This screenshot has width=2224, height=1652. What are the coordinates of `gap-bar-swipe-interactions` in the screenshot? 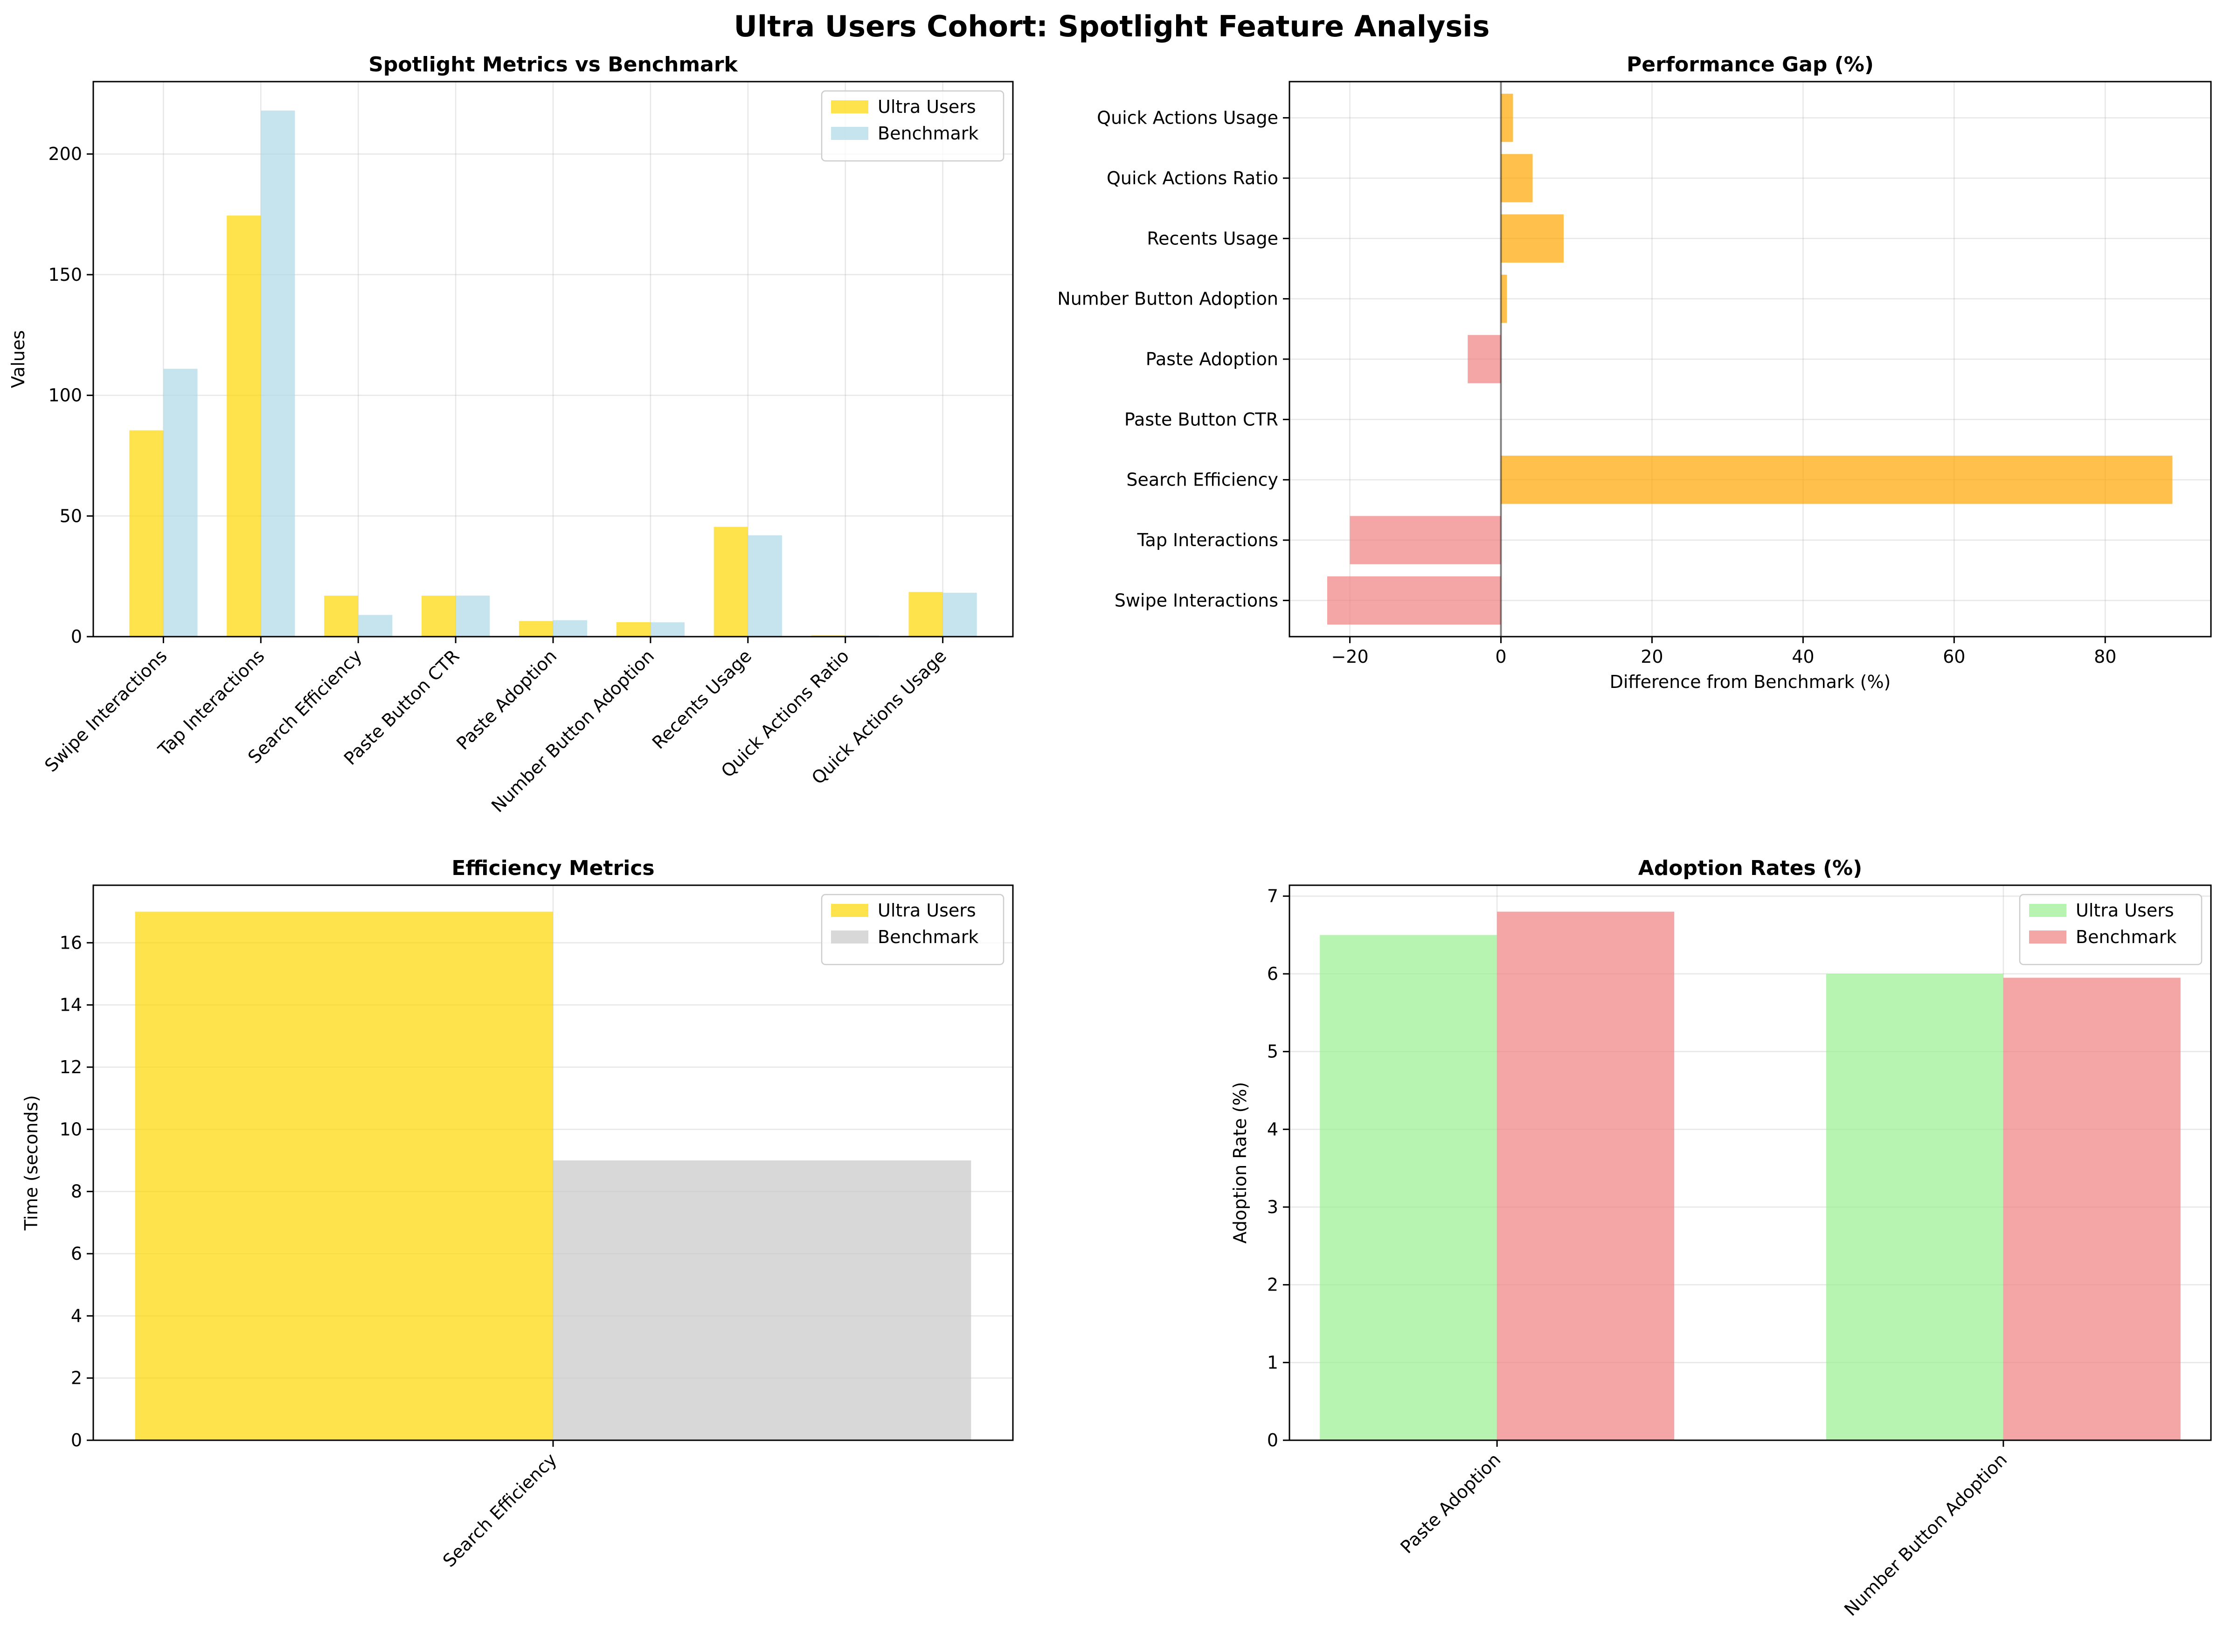 It's located at (1414, 600).